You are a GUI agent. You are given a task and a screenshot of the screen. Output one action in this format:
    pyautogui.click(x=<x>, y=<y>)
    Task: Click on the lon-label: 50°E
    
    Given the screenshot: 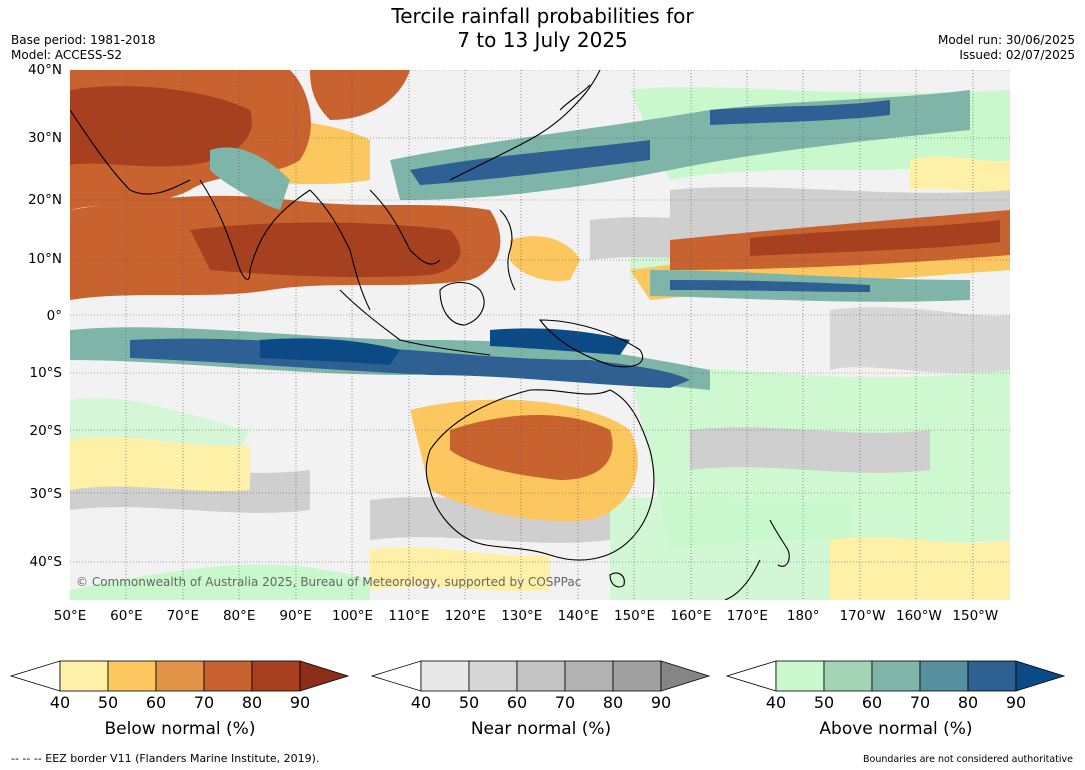 What is the action you would take?
    pyautogui.click(x=70, y=616)
    